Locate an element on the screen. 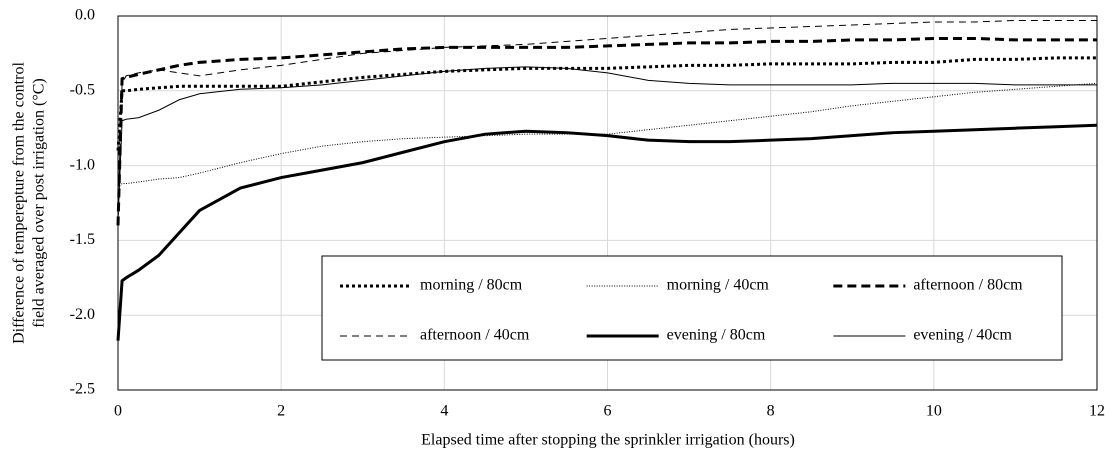 Image resolution: width=1112 pixels, height=459 pixels. x-tick-label: 0 is located at coordinates (118, 411).